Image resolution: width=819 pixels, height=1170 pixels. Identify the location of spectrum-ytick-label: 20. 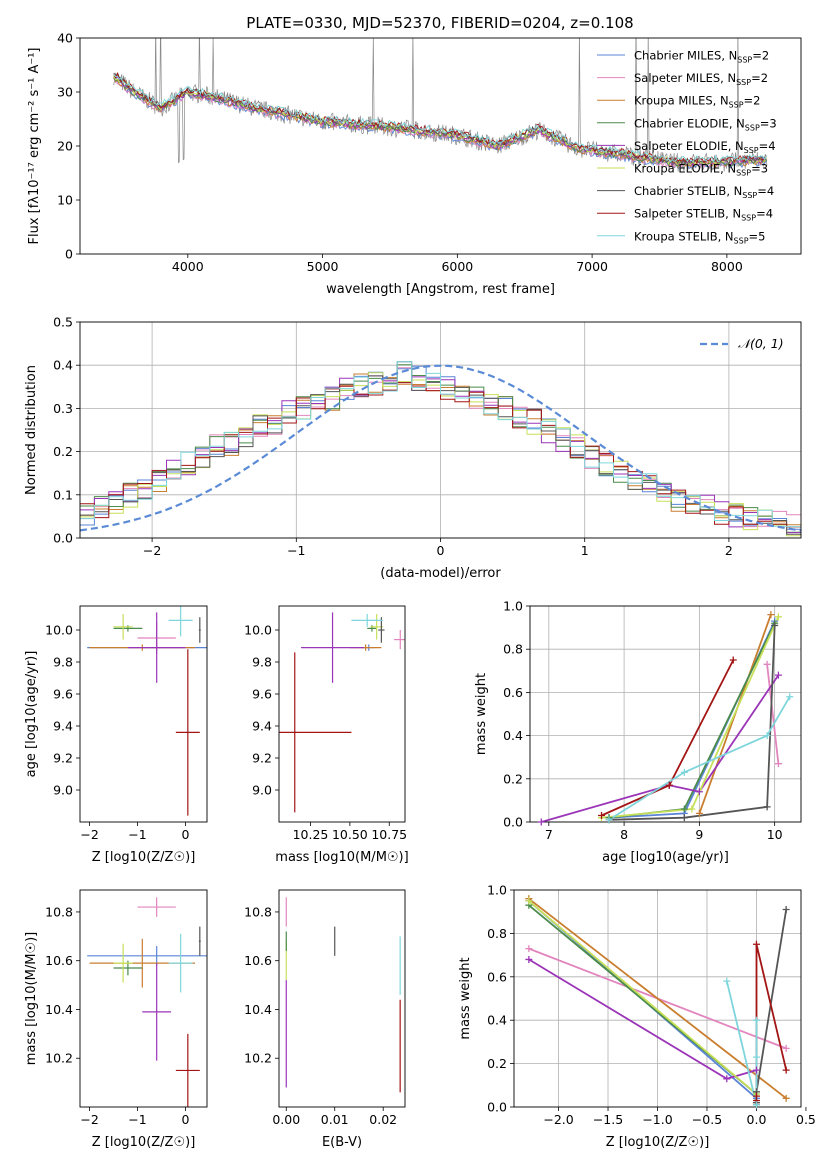
(65, 146).